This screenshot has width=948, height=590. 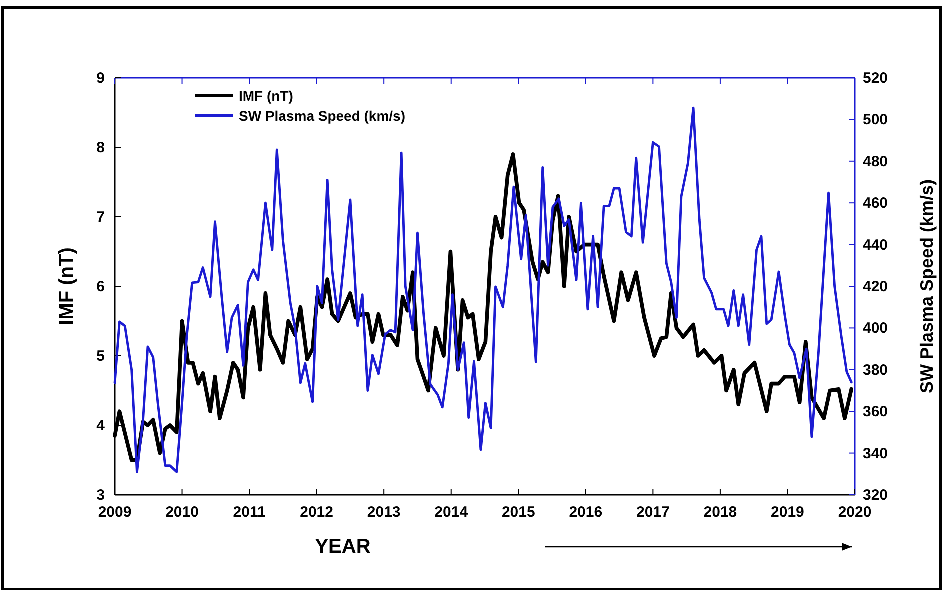 I want to click on legend-label: SW Plasma Speed (km/s), so click(x=322, y=116).